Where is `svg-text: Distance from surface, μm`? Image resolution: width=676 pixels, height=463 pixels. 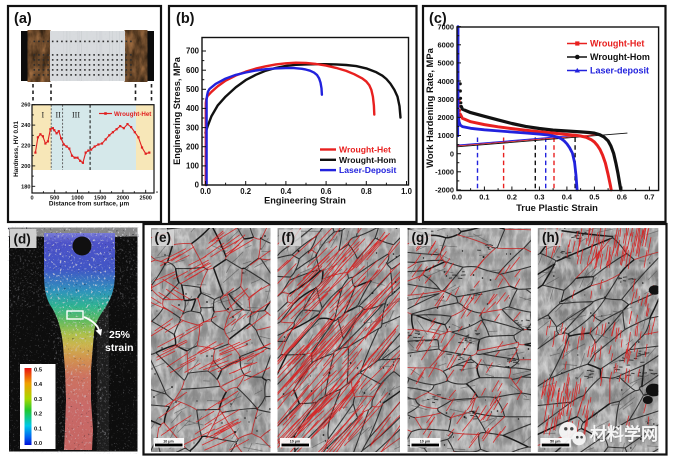 svg-text: Distance from surface, μm is located at coordinates (89, 204).